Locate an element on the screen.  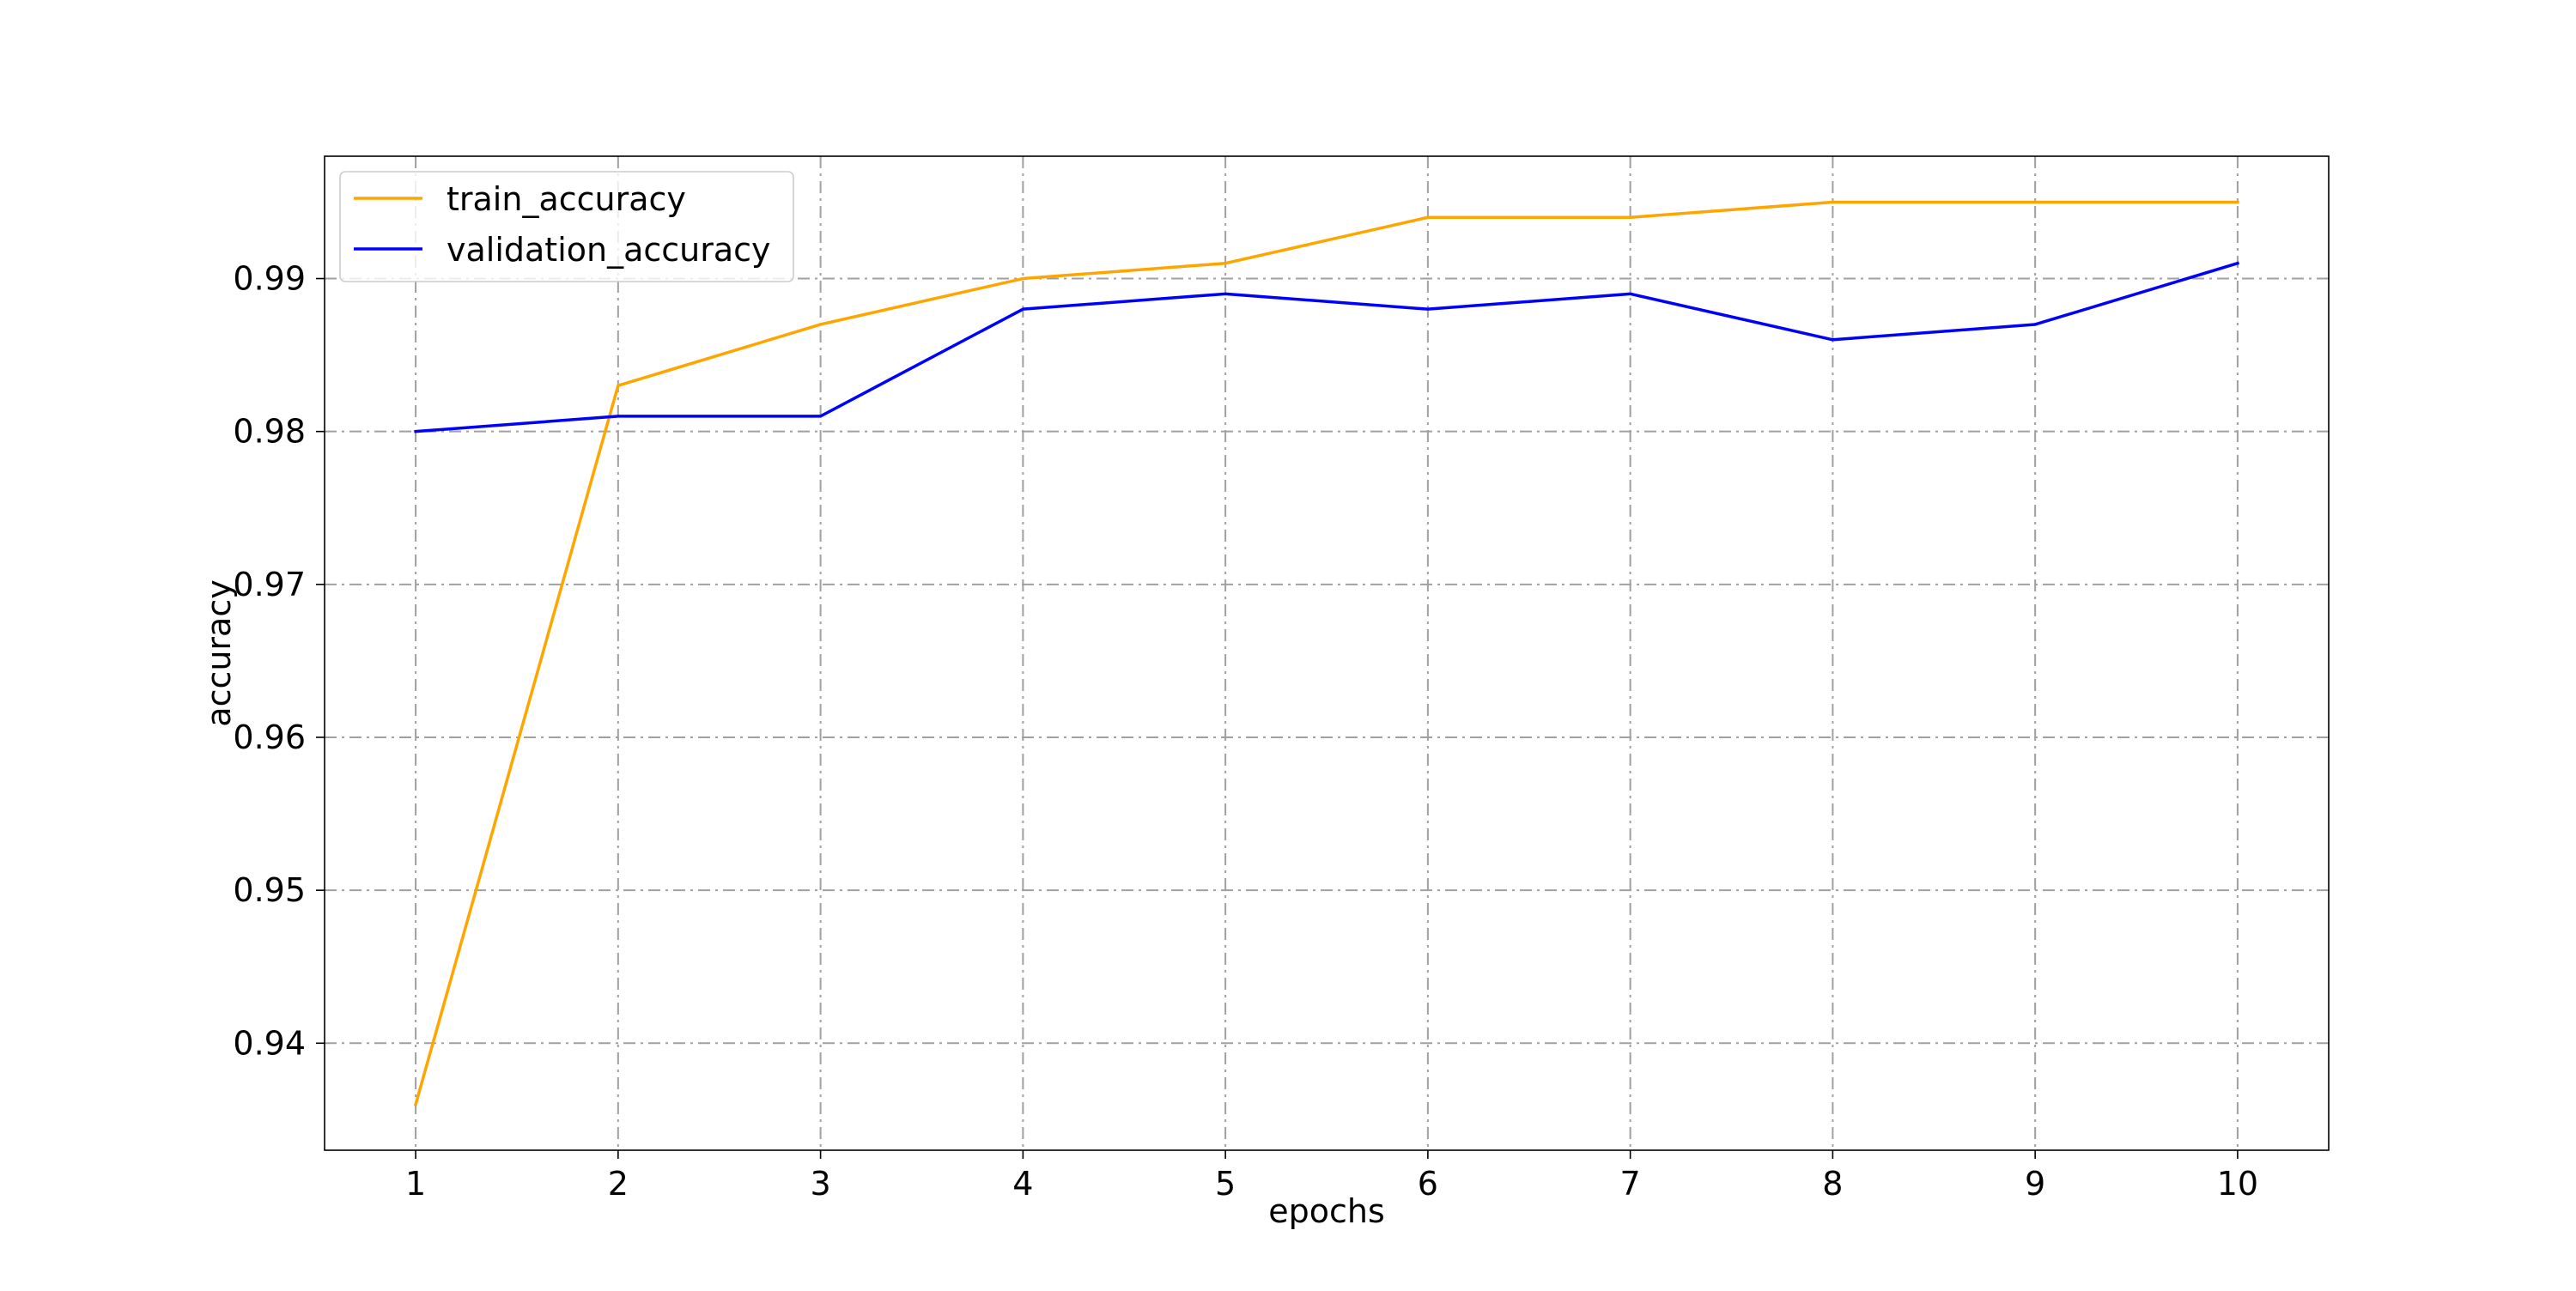
legend-label-train: train_accuracy is located at coordinates (566, 199).